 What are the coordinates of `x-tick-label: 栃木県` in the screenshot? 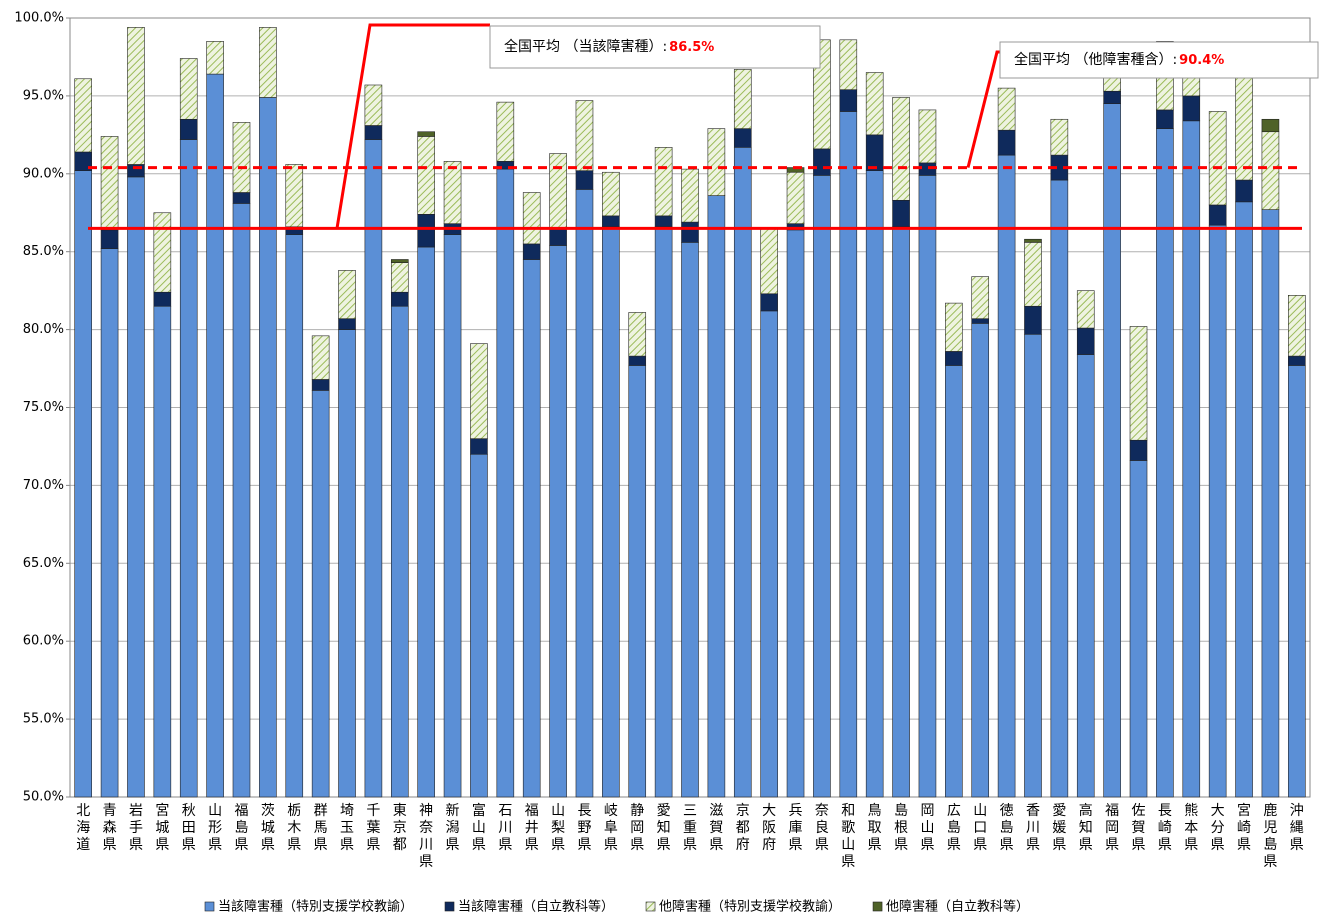 It's located at (294, 828).